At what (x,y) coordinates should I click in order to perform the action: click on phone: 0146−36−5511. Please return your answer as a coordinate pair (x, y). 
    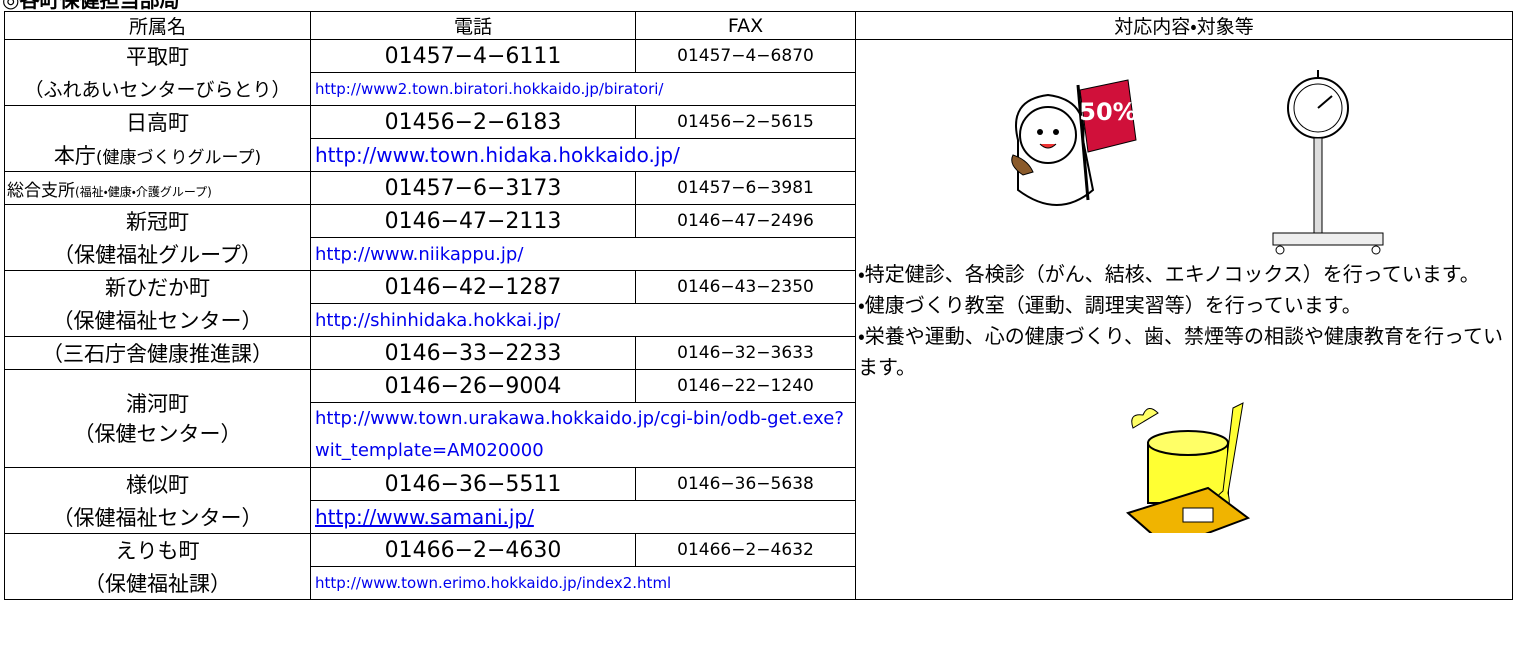
    Looking at the image, I should click on (473, 484).